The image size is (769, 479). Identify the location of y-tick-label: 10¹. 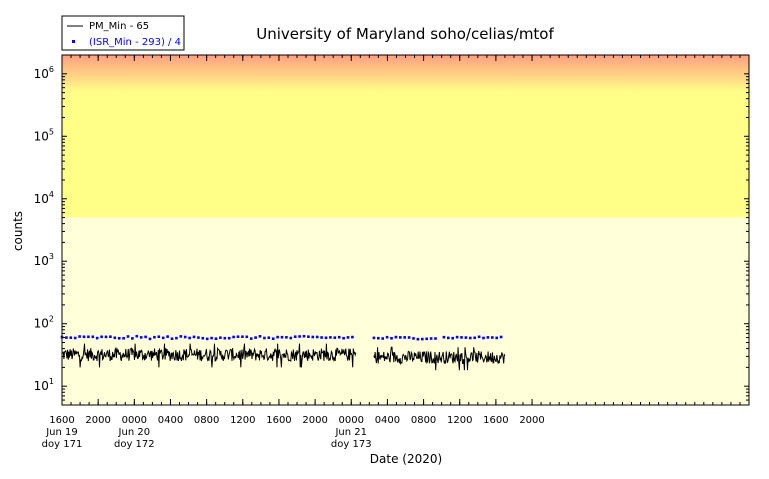
(44, 385).